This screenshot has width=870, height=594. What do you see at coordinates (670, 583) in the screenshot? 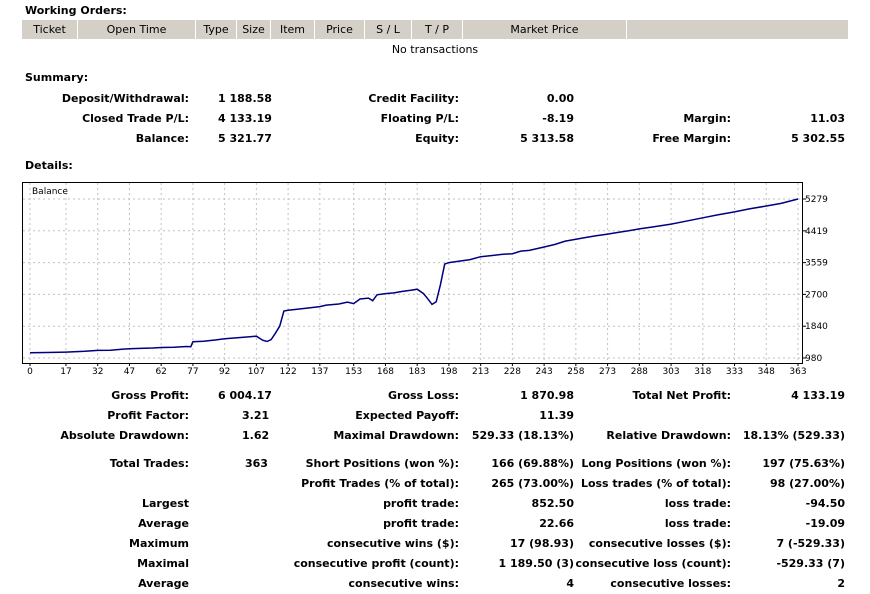
I see `average-consecutive-losses-label: consecutive losses:` at bounding box center [670, 583].